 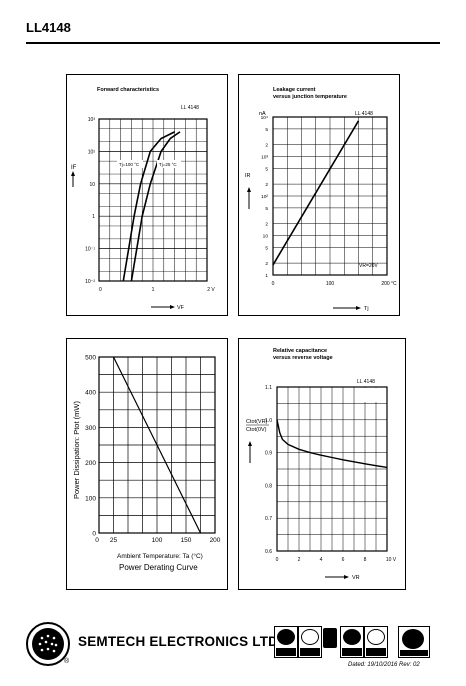 What do you see at coordinates (300, 351) in the screenshot?
I see `chart-title: Relative capacitance` at bounding box center [300, 351].